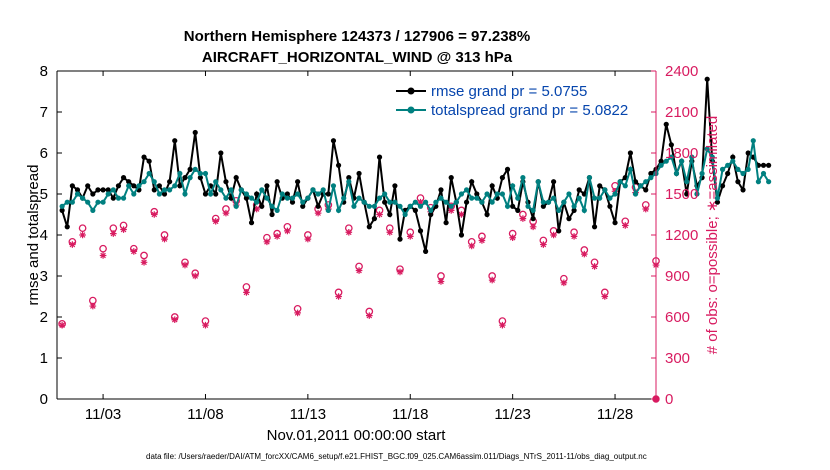 This screenshot has height=470, width=830. I want to click on x-tick-label: 11/23, so click(512, 414).